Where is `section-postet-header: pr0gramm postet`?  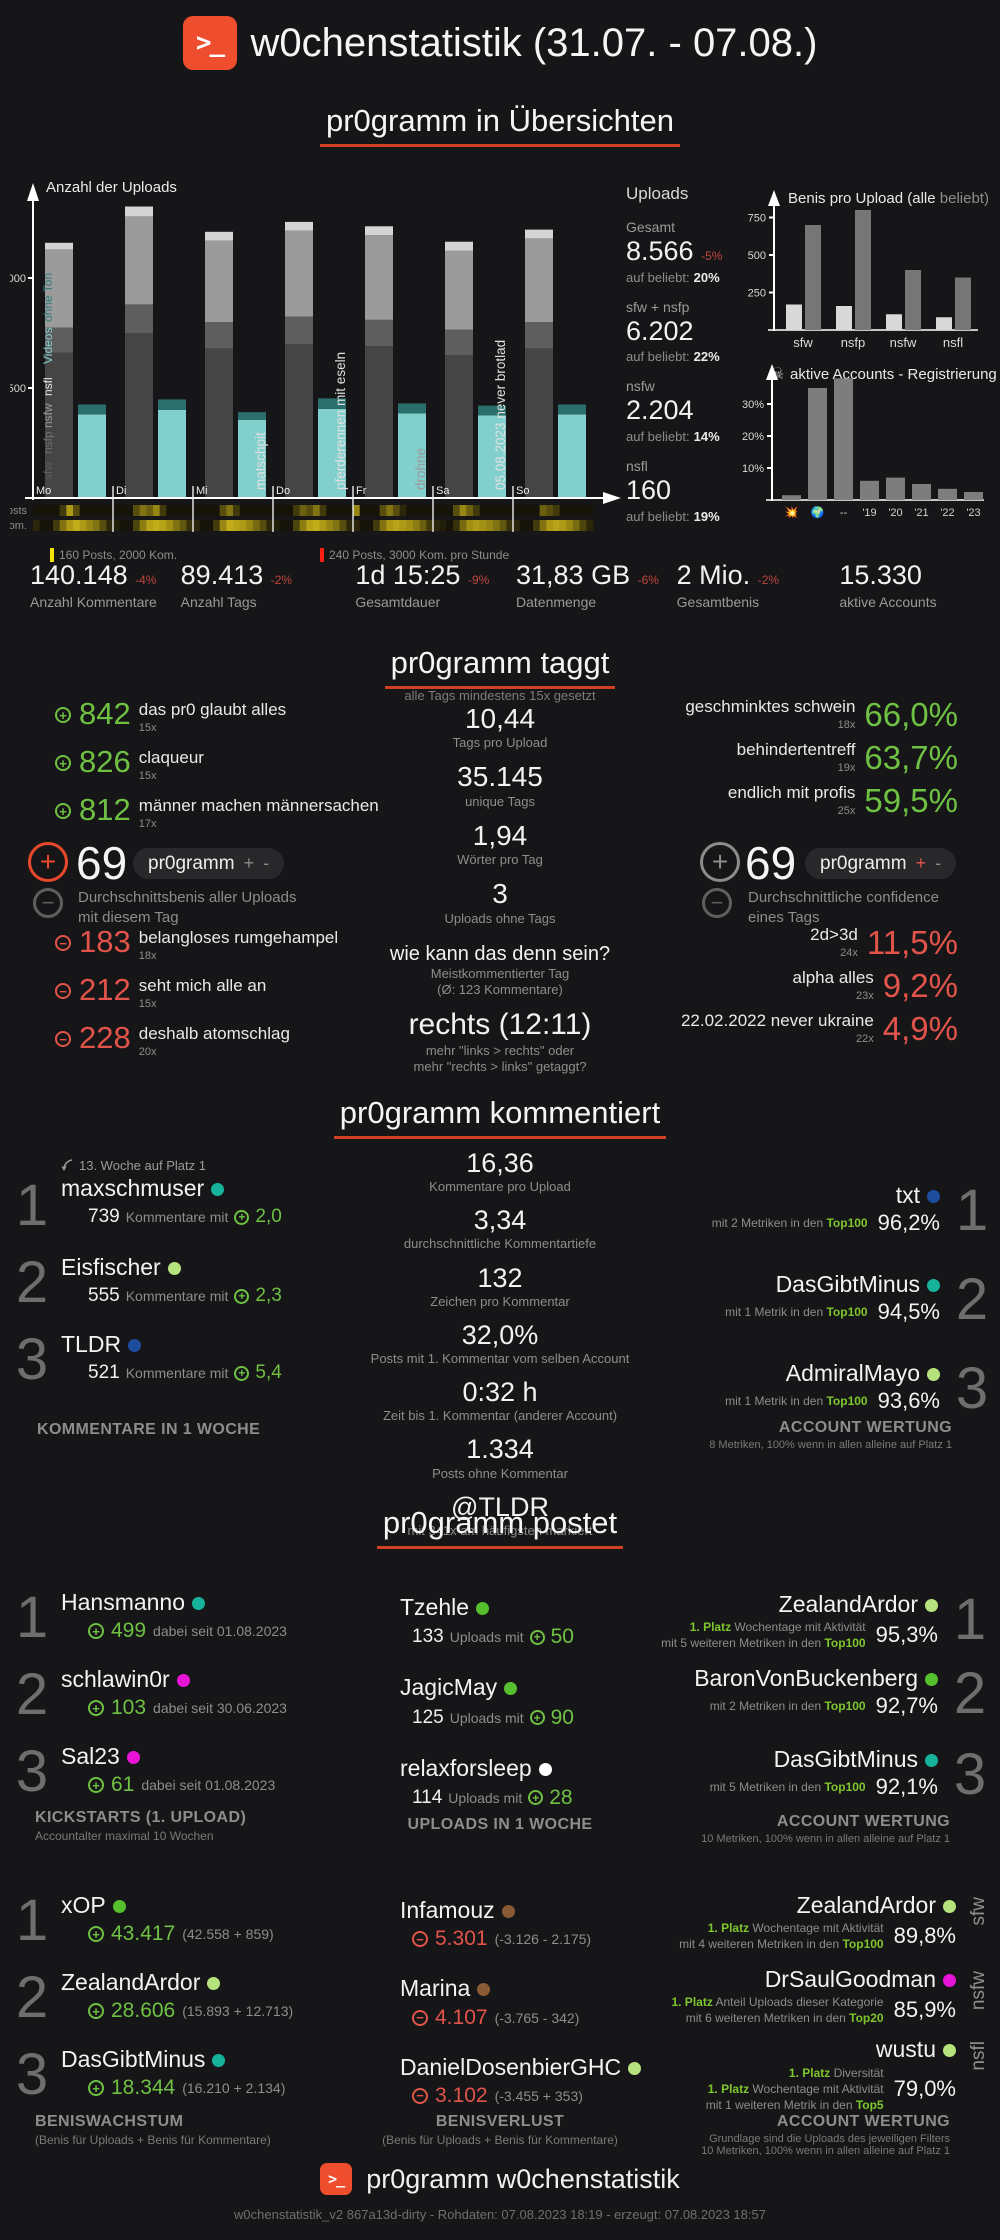
section-postet-header: pr0gramm postet is located at coordinates (500, 1527).